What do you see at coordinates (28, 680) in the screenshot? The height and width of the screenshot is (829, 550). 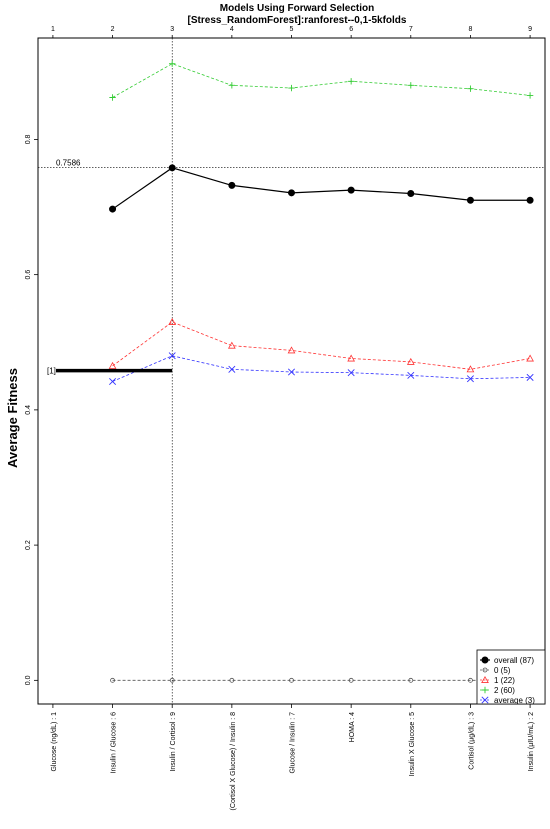 I see `y-tick-label: 0.0` at bounding box center [28, 680].